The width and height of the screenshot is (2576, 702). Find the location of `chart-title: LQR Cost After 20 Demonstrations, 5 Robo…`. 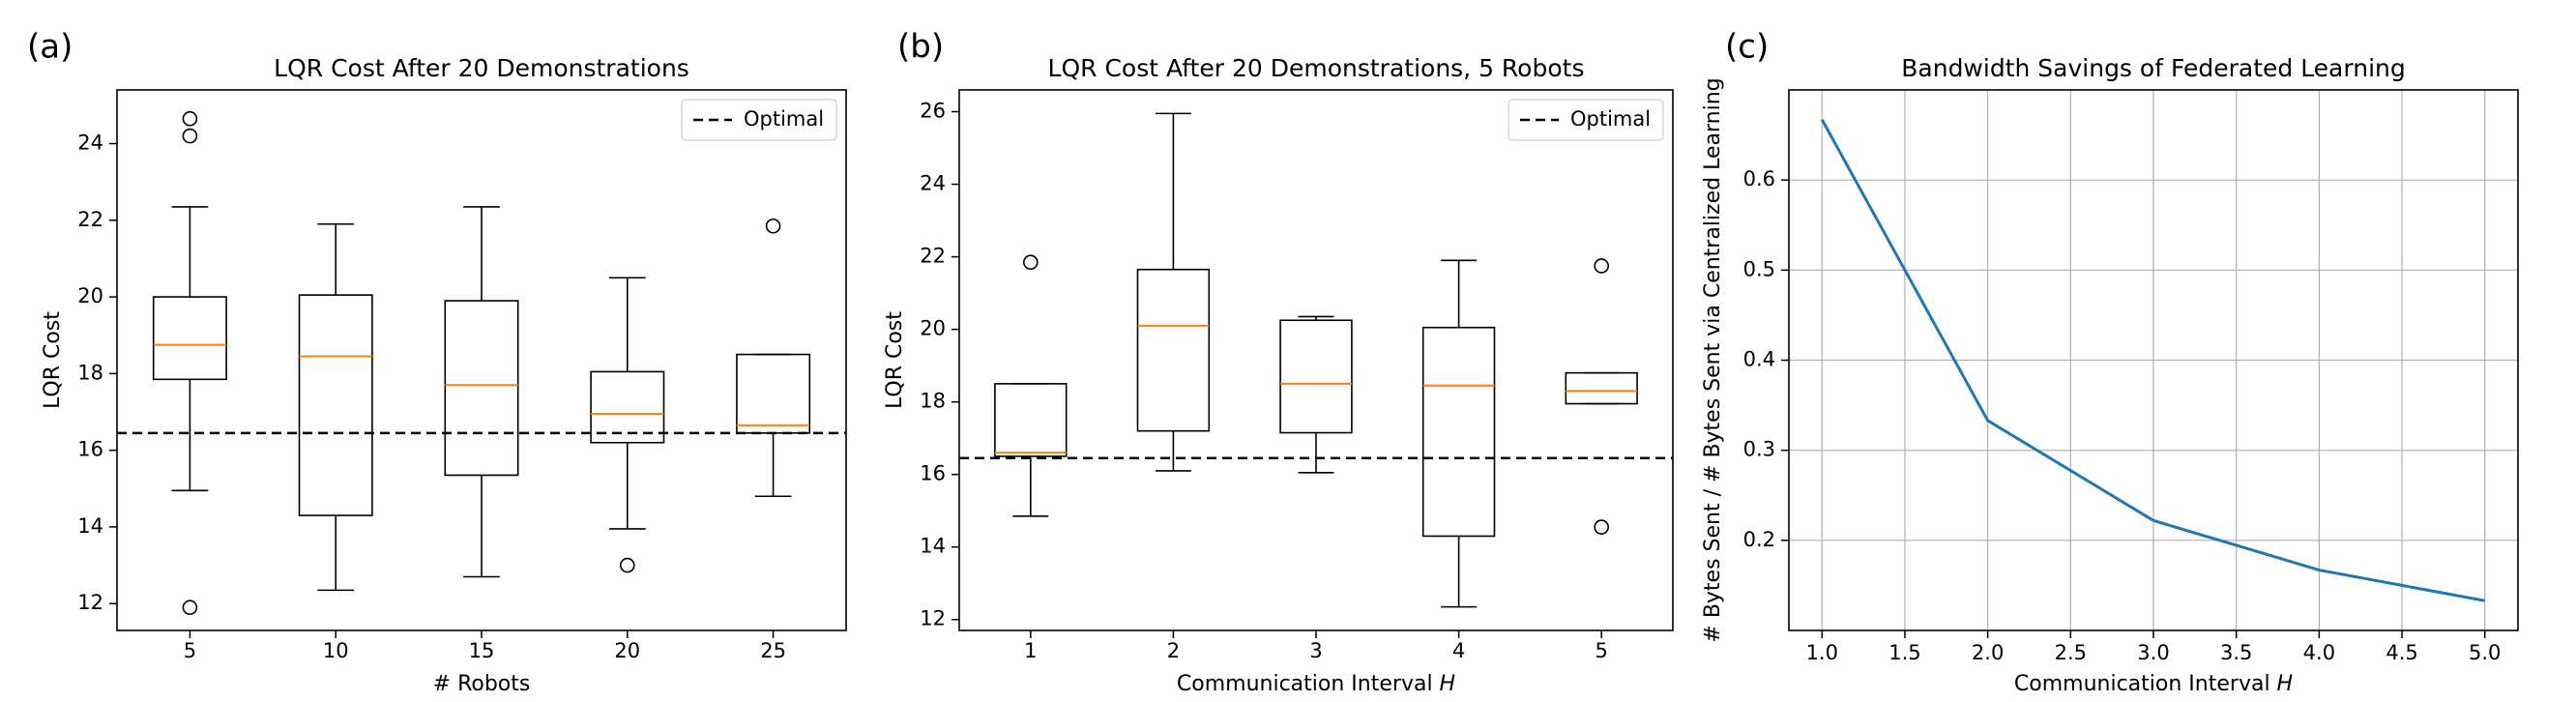

chart-title: LQR Cost After 20 Demonstrations, 5 Robo… is located at coordinates (1316, 68).